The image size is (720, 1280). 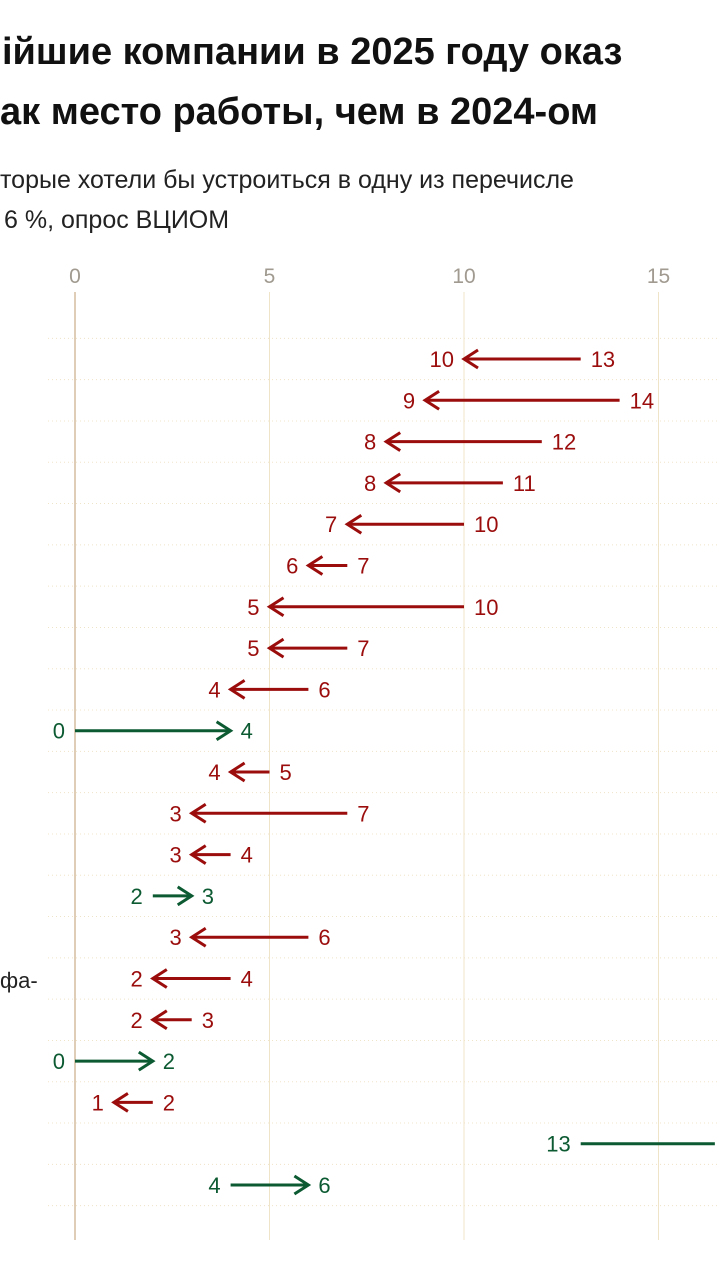 What do you see at coordinates (269, 813) in the screenshot?
I see `arrow-row: 73` at bounding box center [269, 813].